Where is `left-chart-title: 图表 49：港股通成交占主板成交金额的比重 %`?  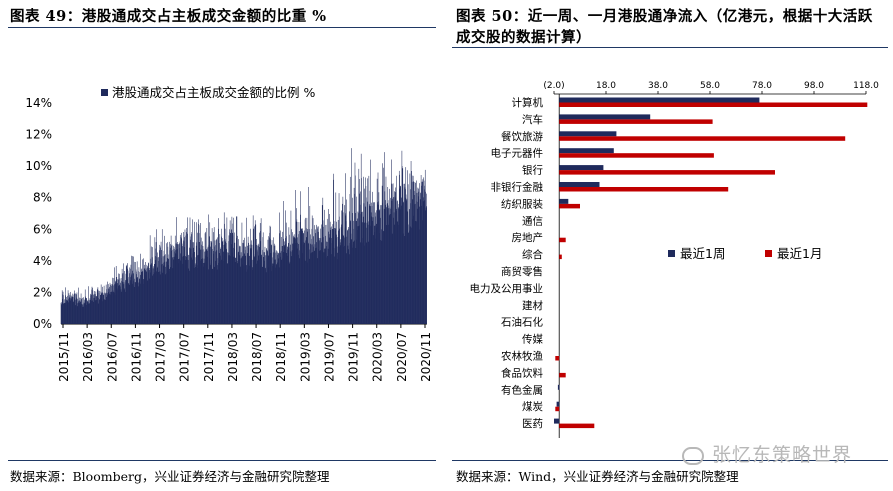
left-chart-title: 图表 49：港股通成交占主板成交金额的比重 % is located at coordinates (168, 16).